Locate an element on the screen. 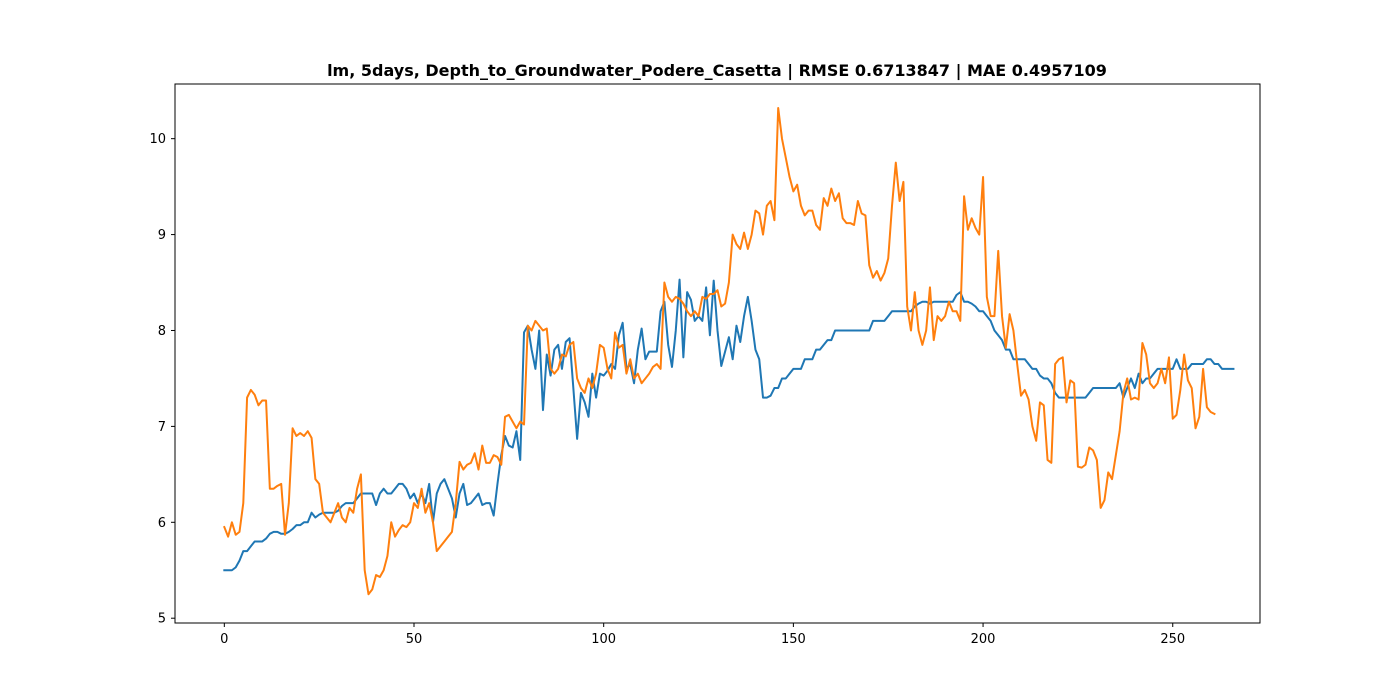  x-tick-label: 250 is located at coordinates (1172, 639).